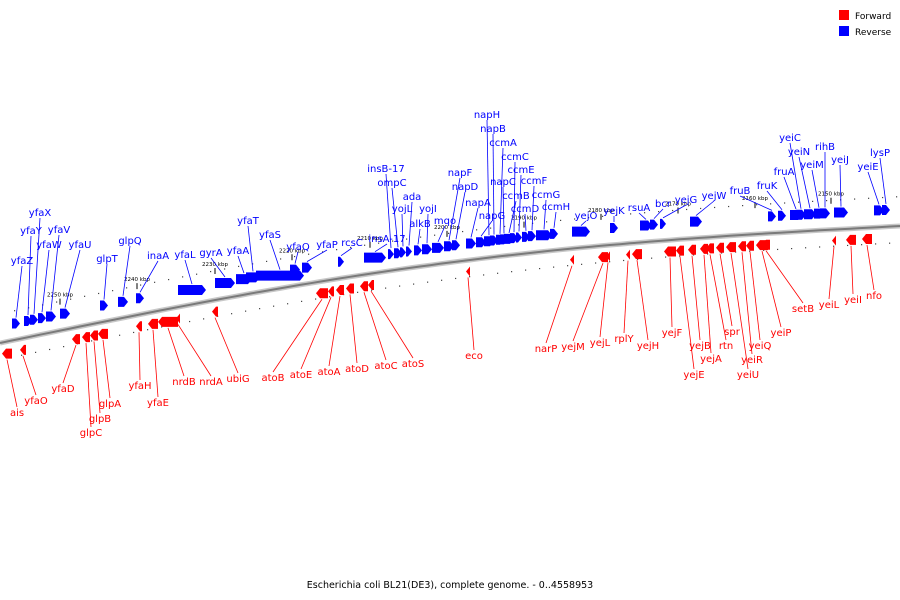 The width and height of the screenshot is (900, 600). I want to click on gene-forward-yejF, so click(670, 251).